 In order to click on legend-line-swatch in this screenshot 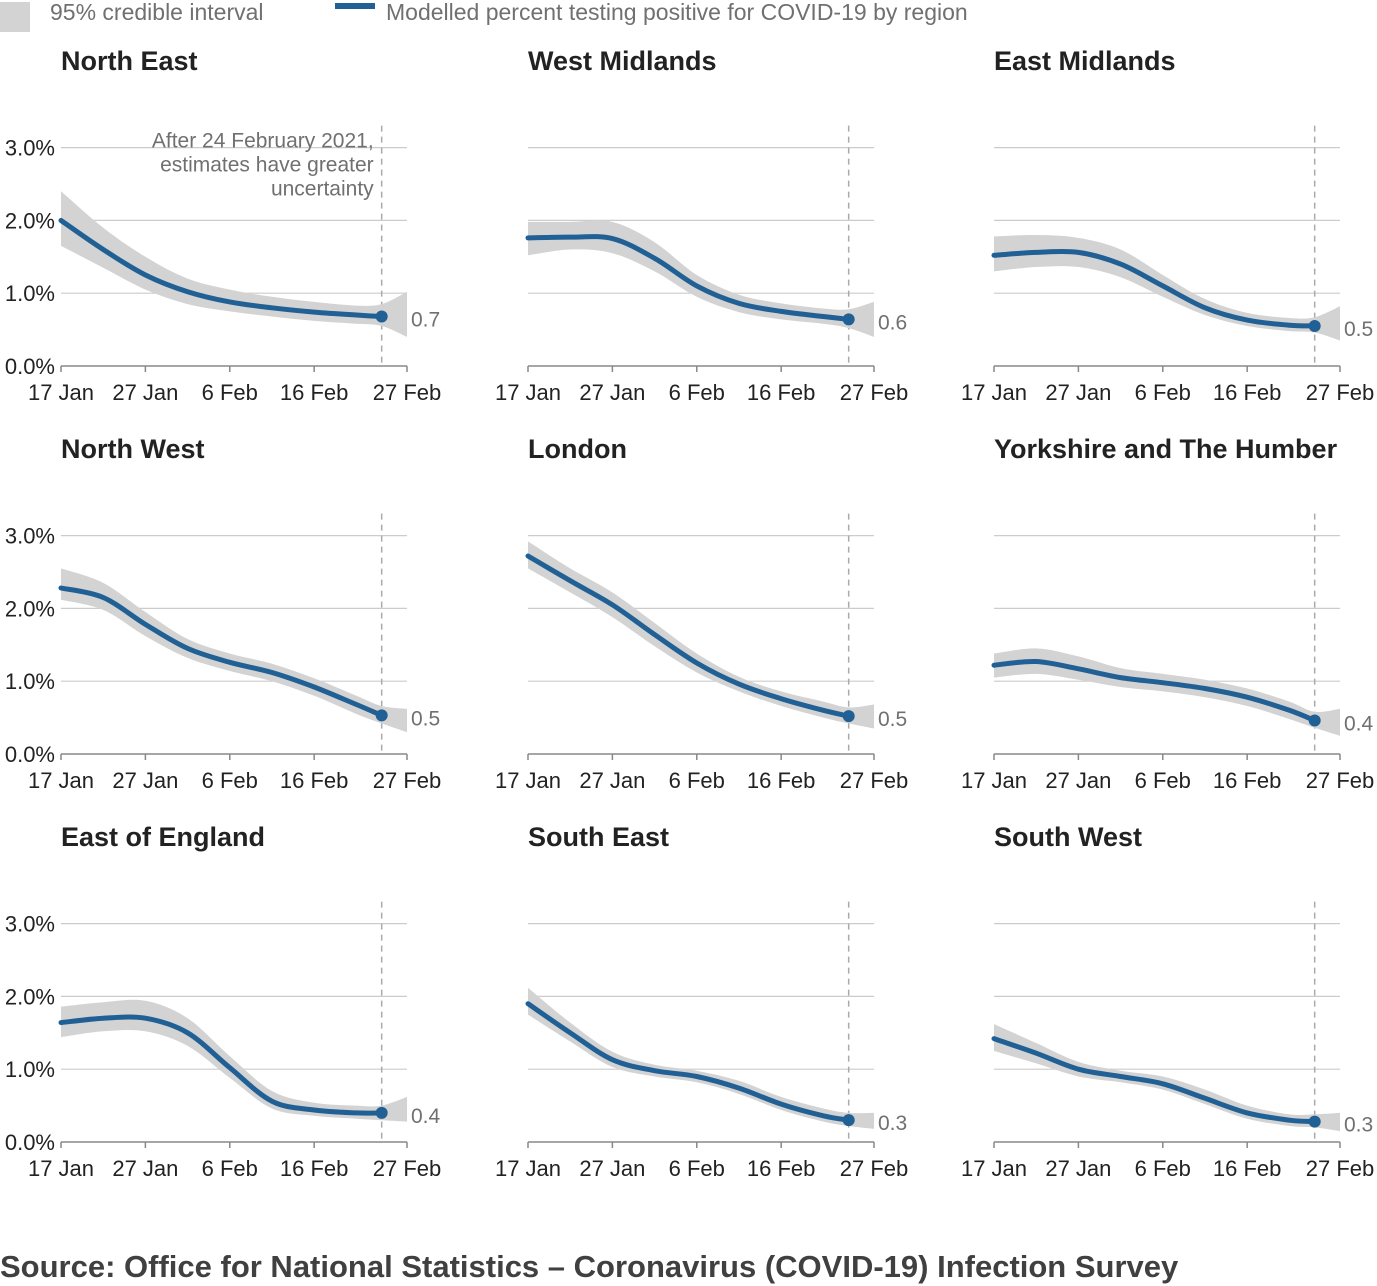, I will do `click(355, 6)`.